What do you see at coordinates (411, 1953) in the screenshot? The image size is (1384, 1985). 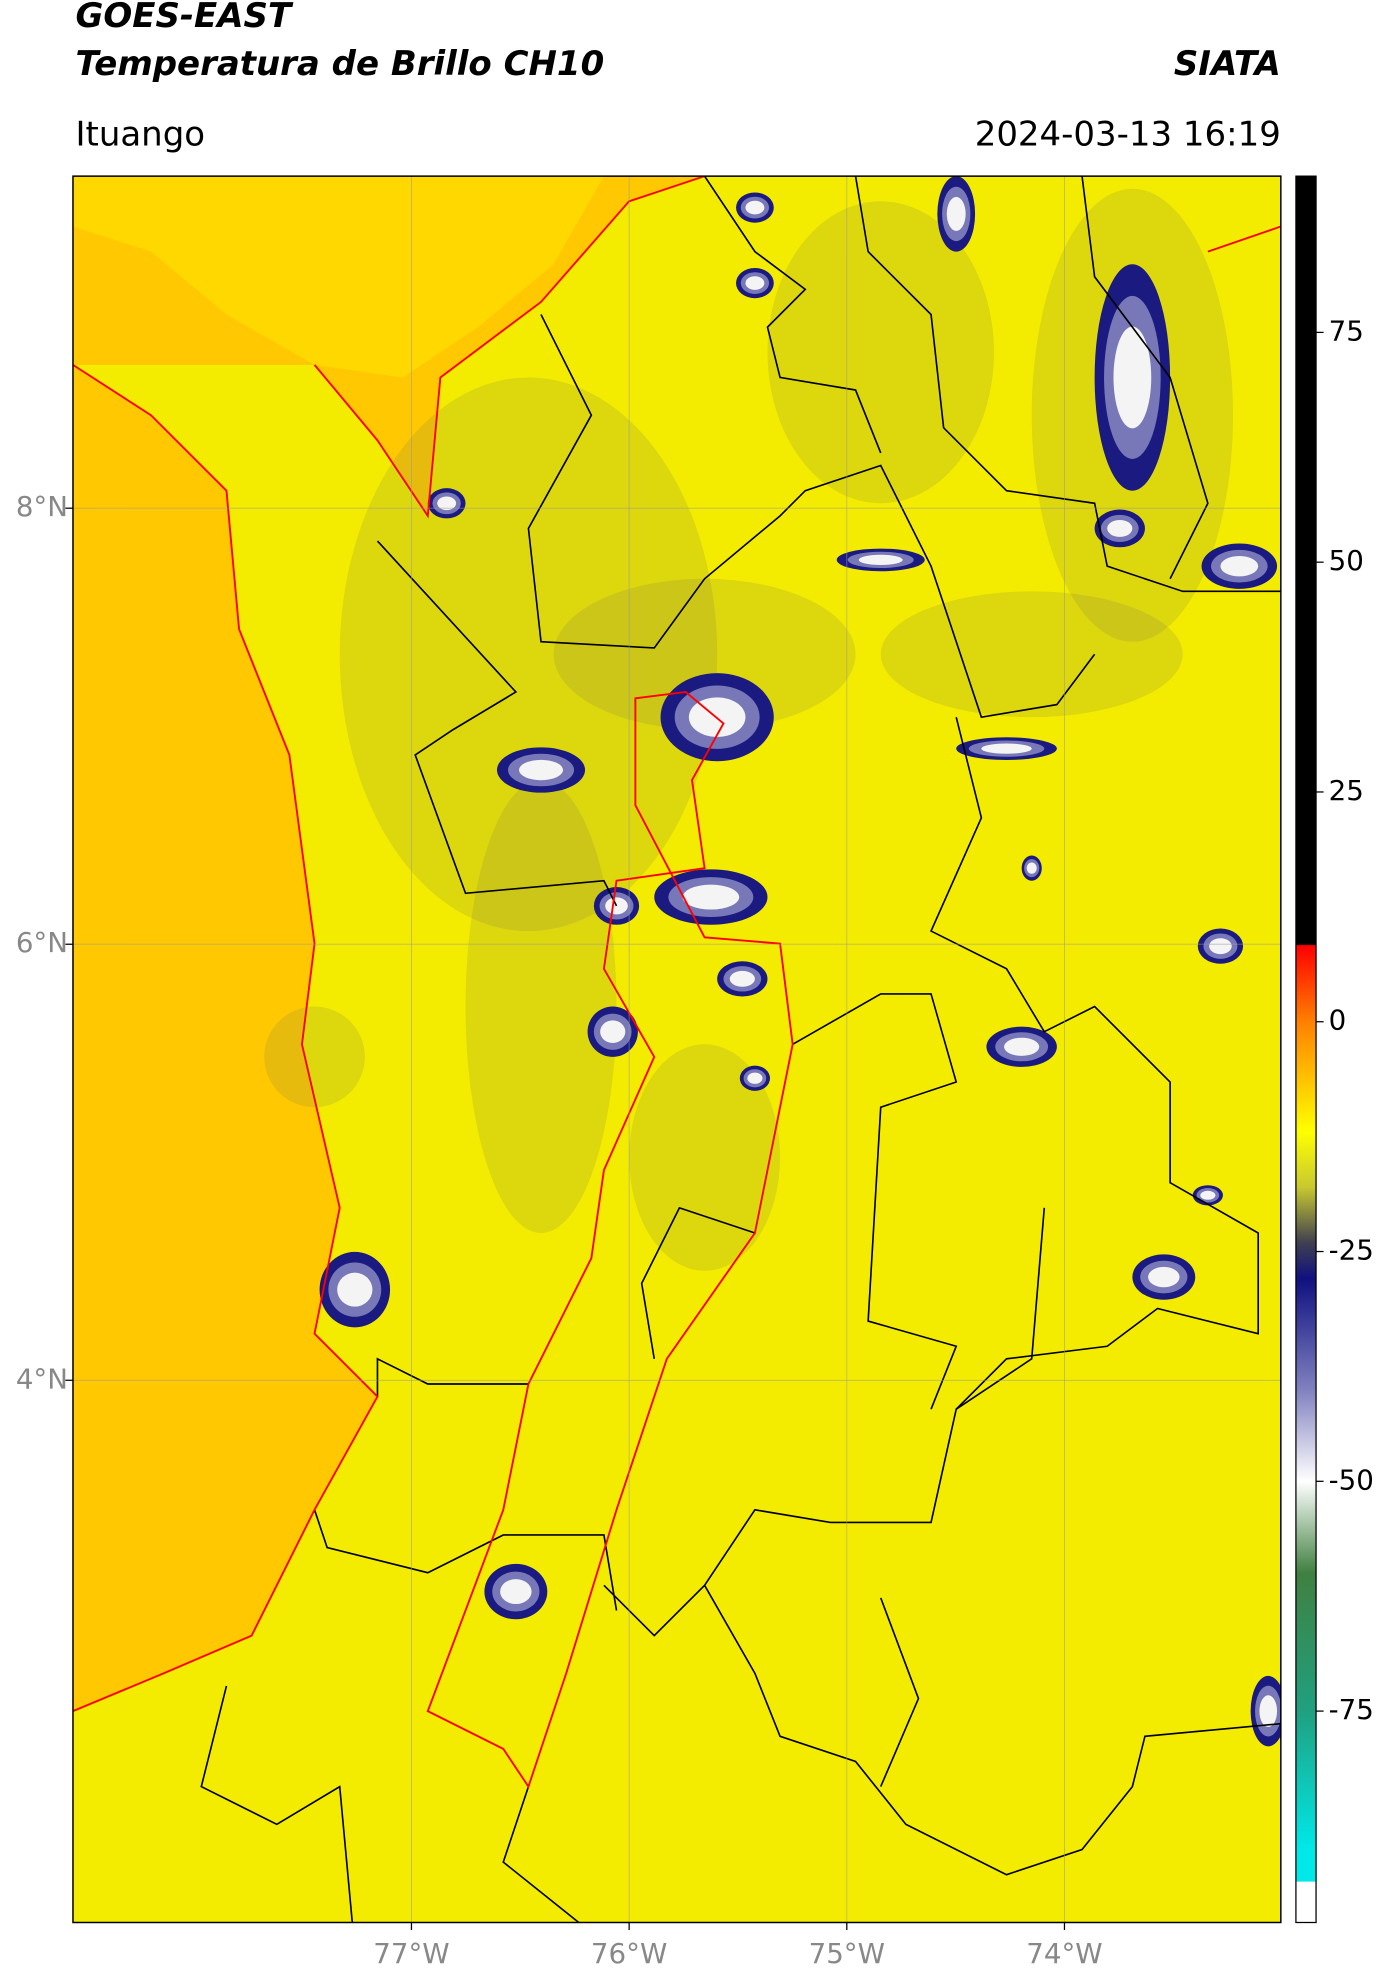 I see `x-tick-label: 77°W` at bounding box center [411, 1953].